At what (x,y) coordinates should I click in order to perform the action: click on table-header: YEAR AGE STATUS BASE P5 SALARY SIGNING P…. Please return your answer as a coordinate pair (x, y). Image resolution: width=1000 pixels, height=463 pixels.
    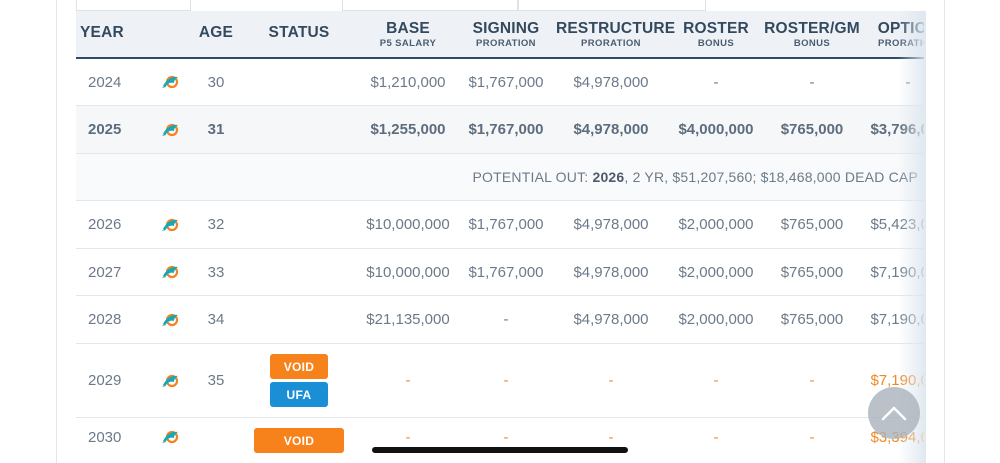
    Looking at the image, I should click on (500, 35).